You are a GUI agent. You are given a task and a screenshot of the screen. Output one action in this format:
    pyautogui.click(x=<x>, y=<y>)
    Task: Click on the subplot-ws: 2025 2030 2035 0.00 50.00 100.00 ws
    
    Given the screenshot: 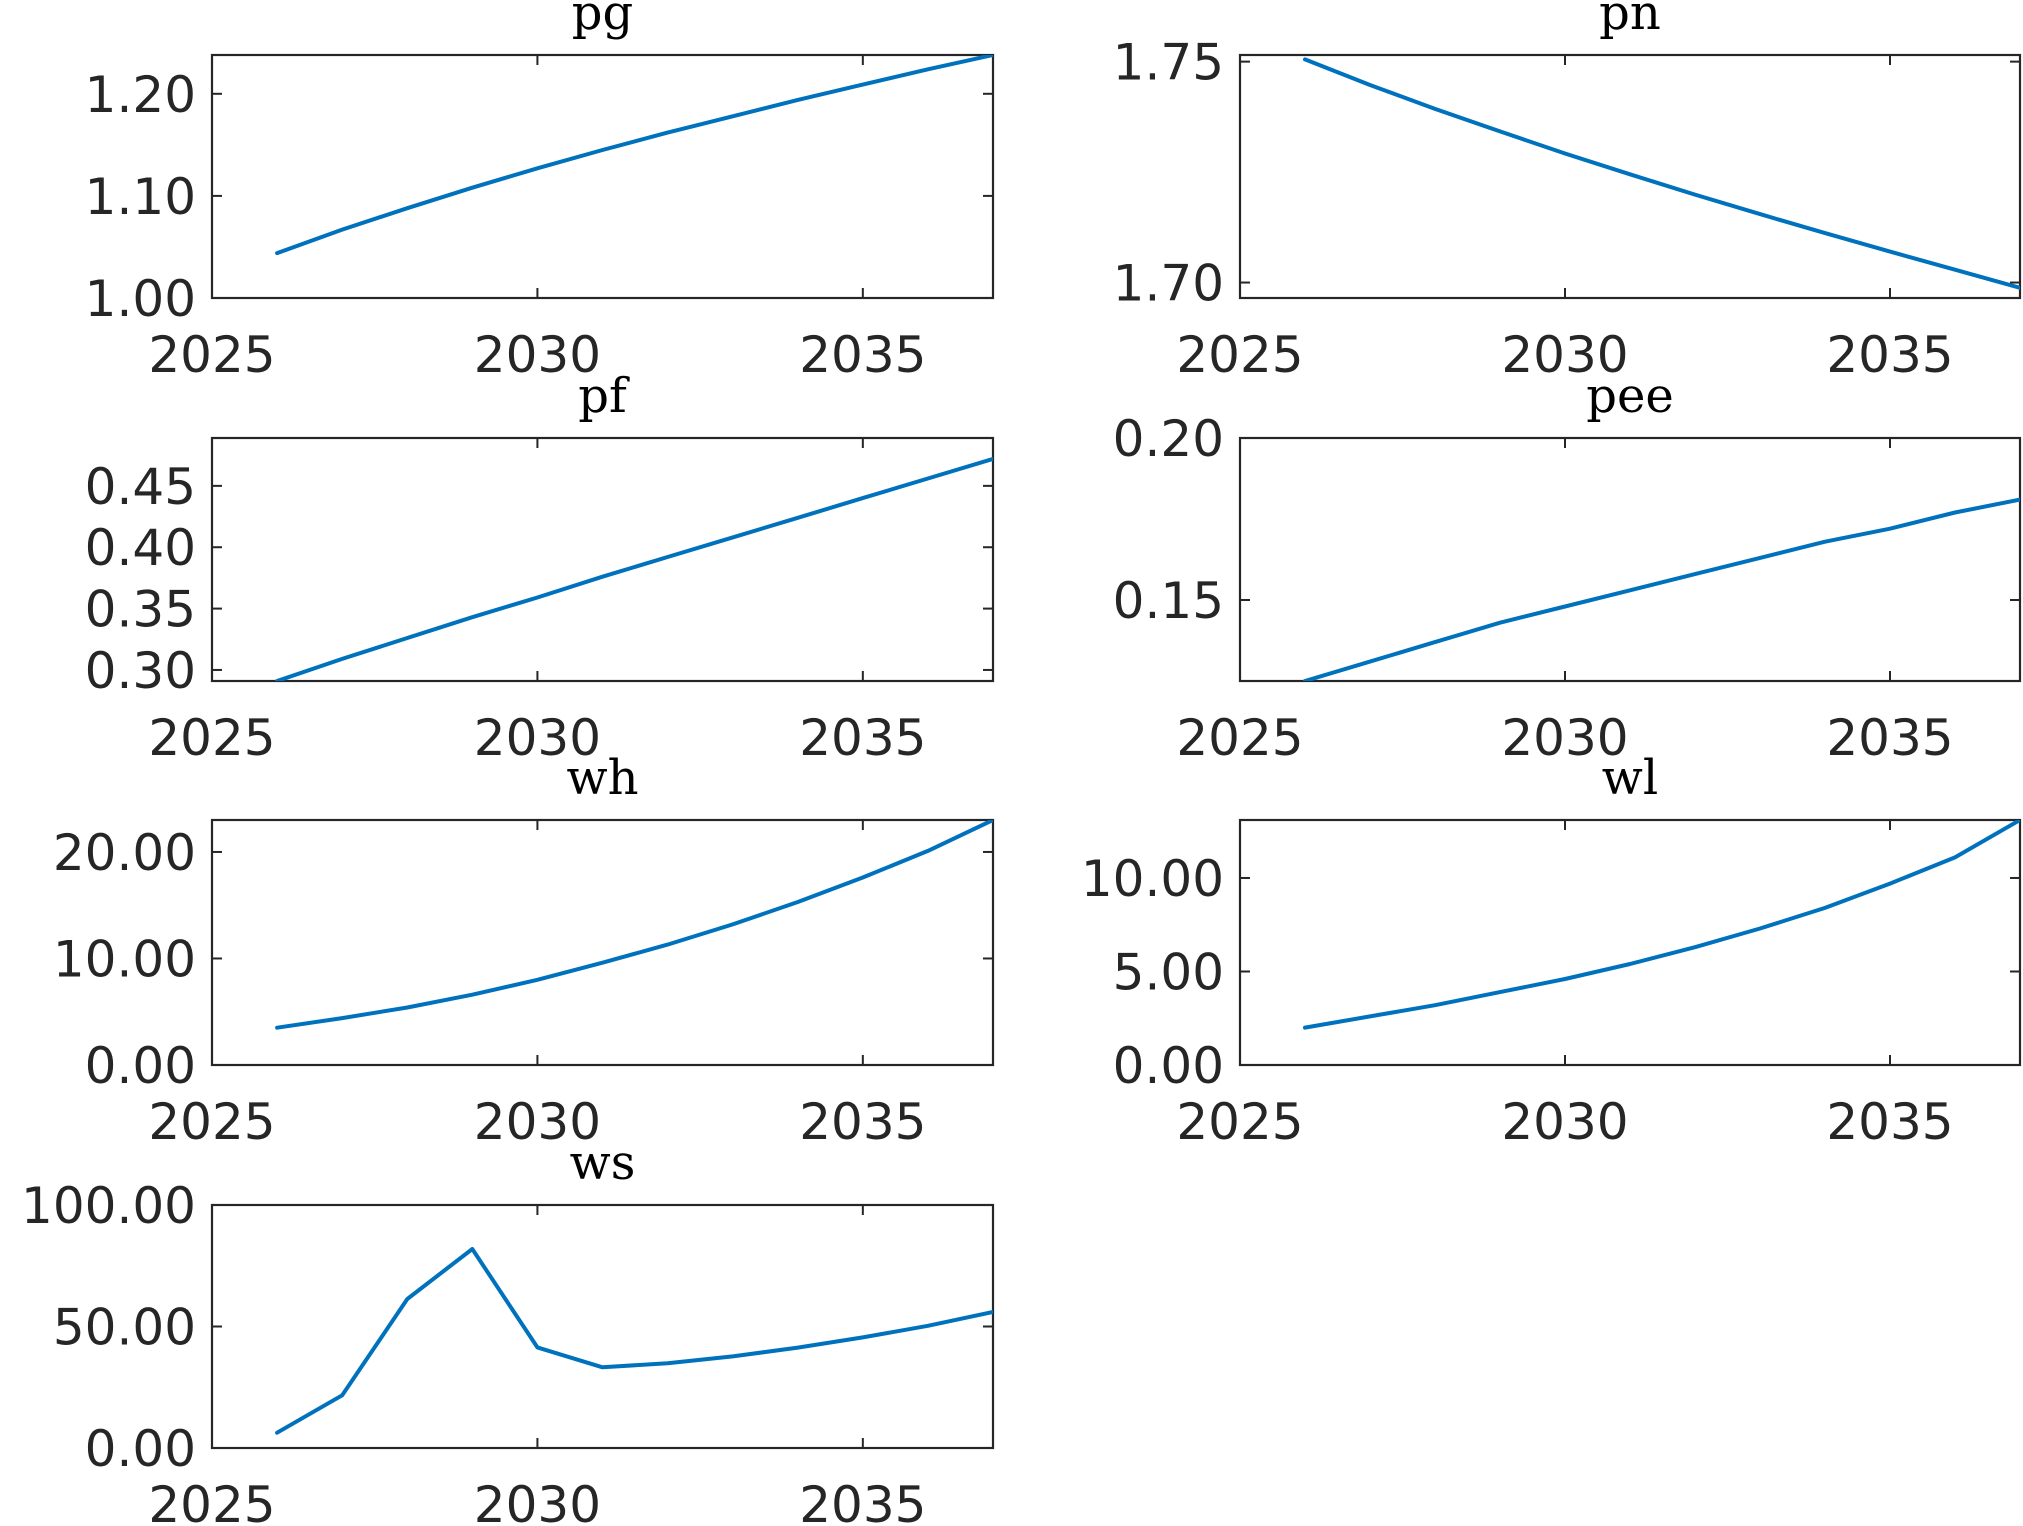 What is the action you would take?
    pyautogui.click(x=508, y=1330)
    